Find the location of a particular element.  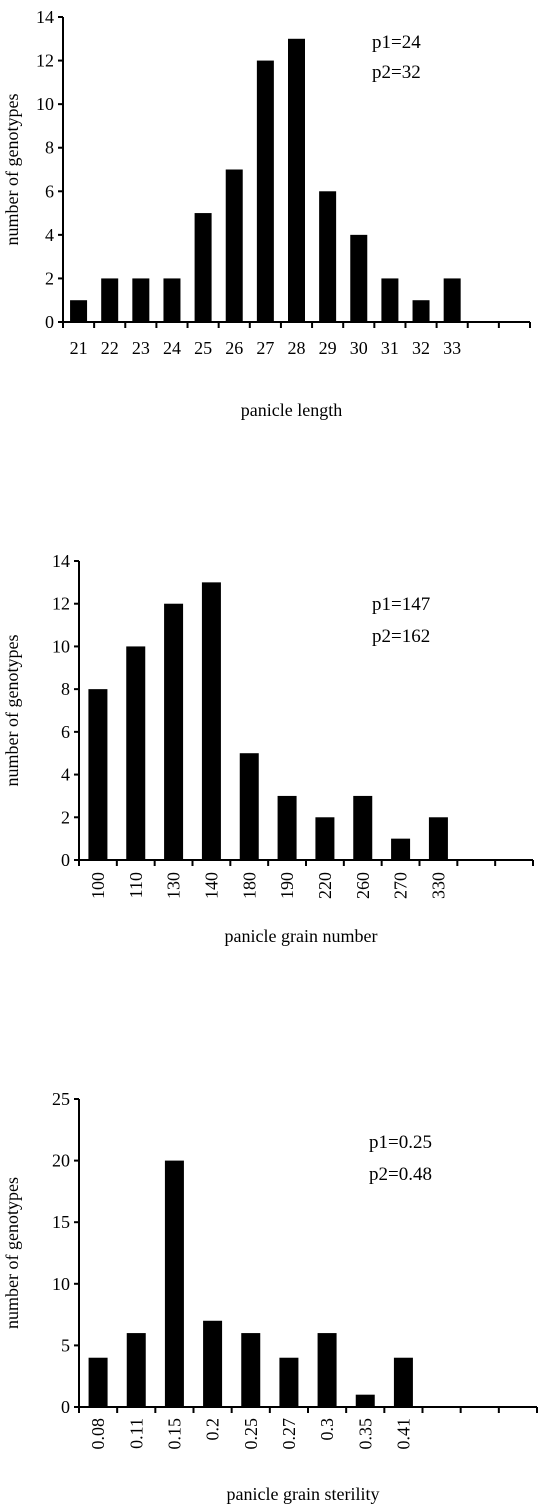

x-tick-label: 130 is located at coordinates (174, 885).